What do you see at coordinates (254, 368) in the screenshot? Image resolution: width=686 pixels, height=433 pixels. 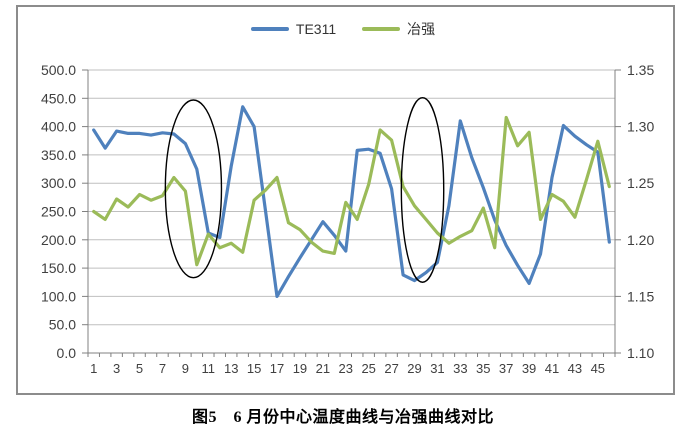 I see `x-axis-tick-label: 15` at bounding box center [254, 368].